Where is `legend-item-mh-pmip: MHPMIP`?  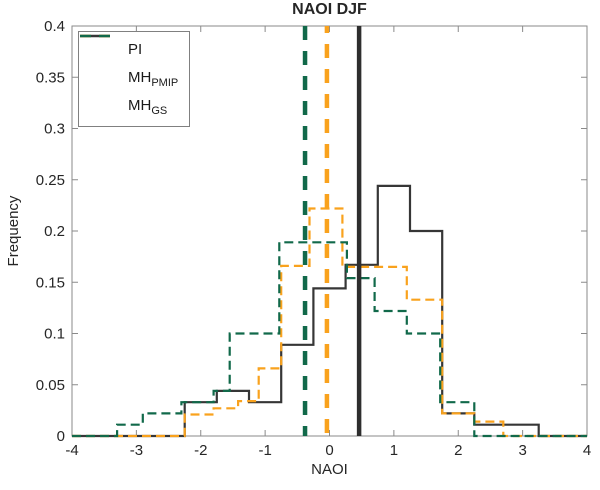 legend-item-mh-pmip: MHPMIP is located at coordinates (134, 63).